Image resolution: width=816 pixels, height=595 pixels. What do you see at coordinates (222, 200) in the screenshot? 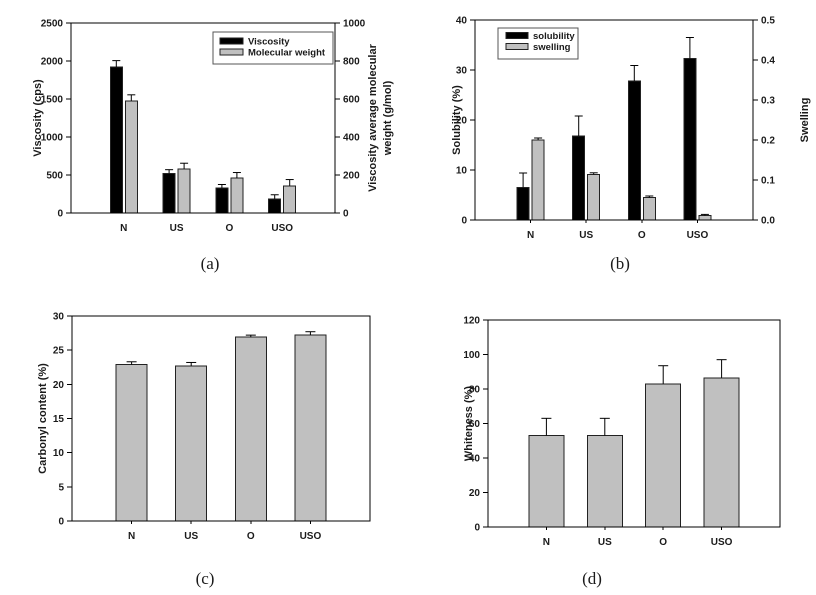
I see `bar-viscosity-O` at bounding box center [222, 200].